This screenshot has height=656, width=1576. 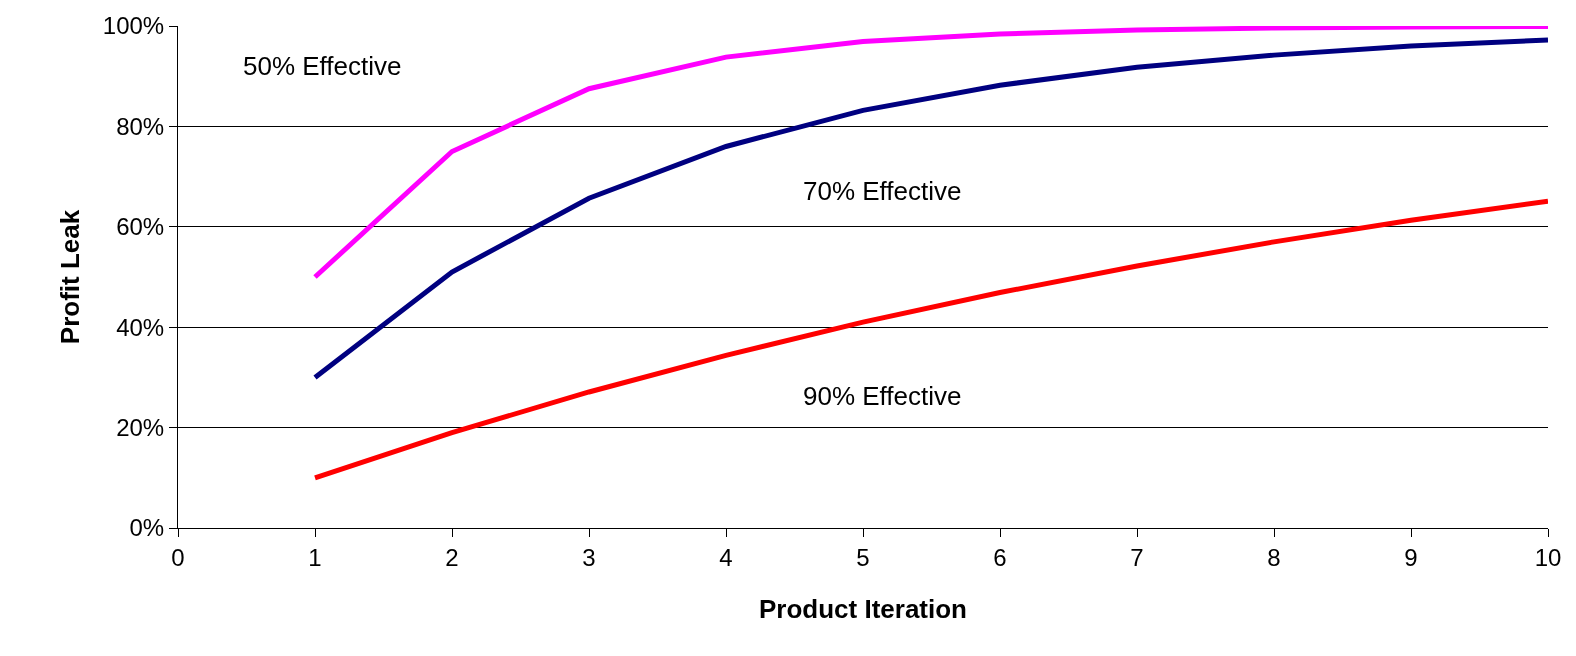 What do you see at coordinates (133, 26) in the screenshot?
I see `y-tick-label: 100%` at bounding box center [133, 26].